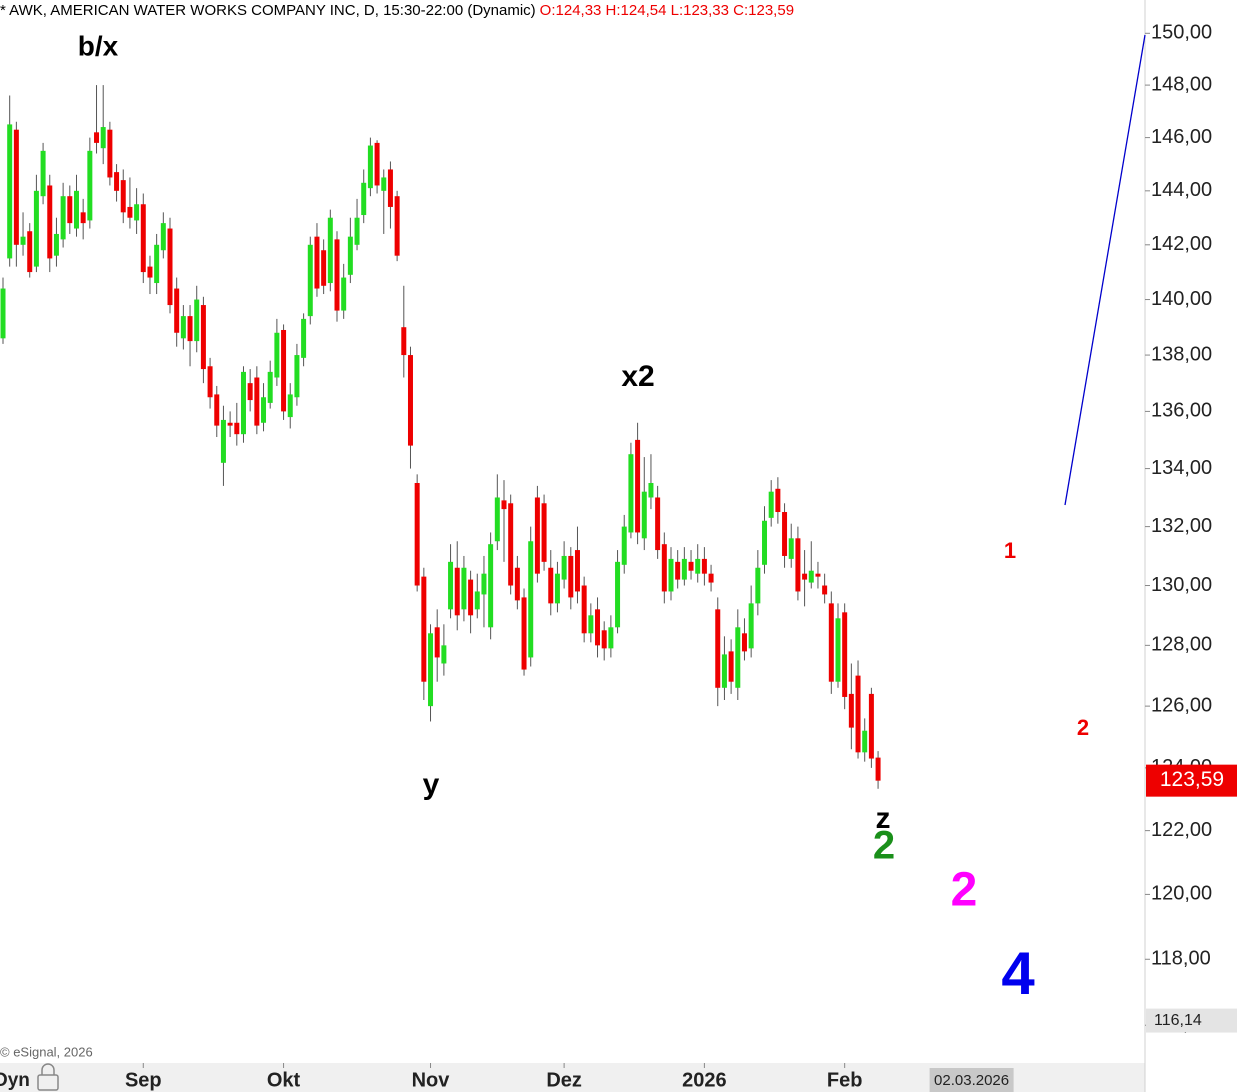 This screenshot has width=1237, height=1092. I want to click on trend-line, so click(1105, 270).